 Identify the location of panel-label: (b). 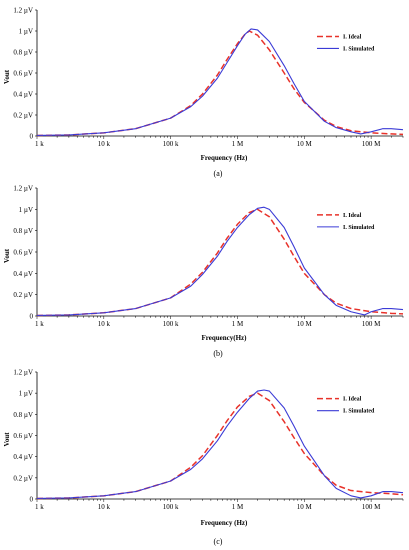
(218, 353).